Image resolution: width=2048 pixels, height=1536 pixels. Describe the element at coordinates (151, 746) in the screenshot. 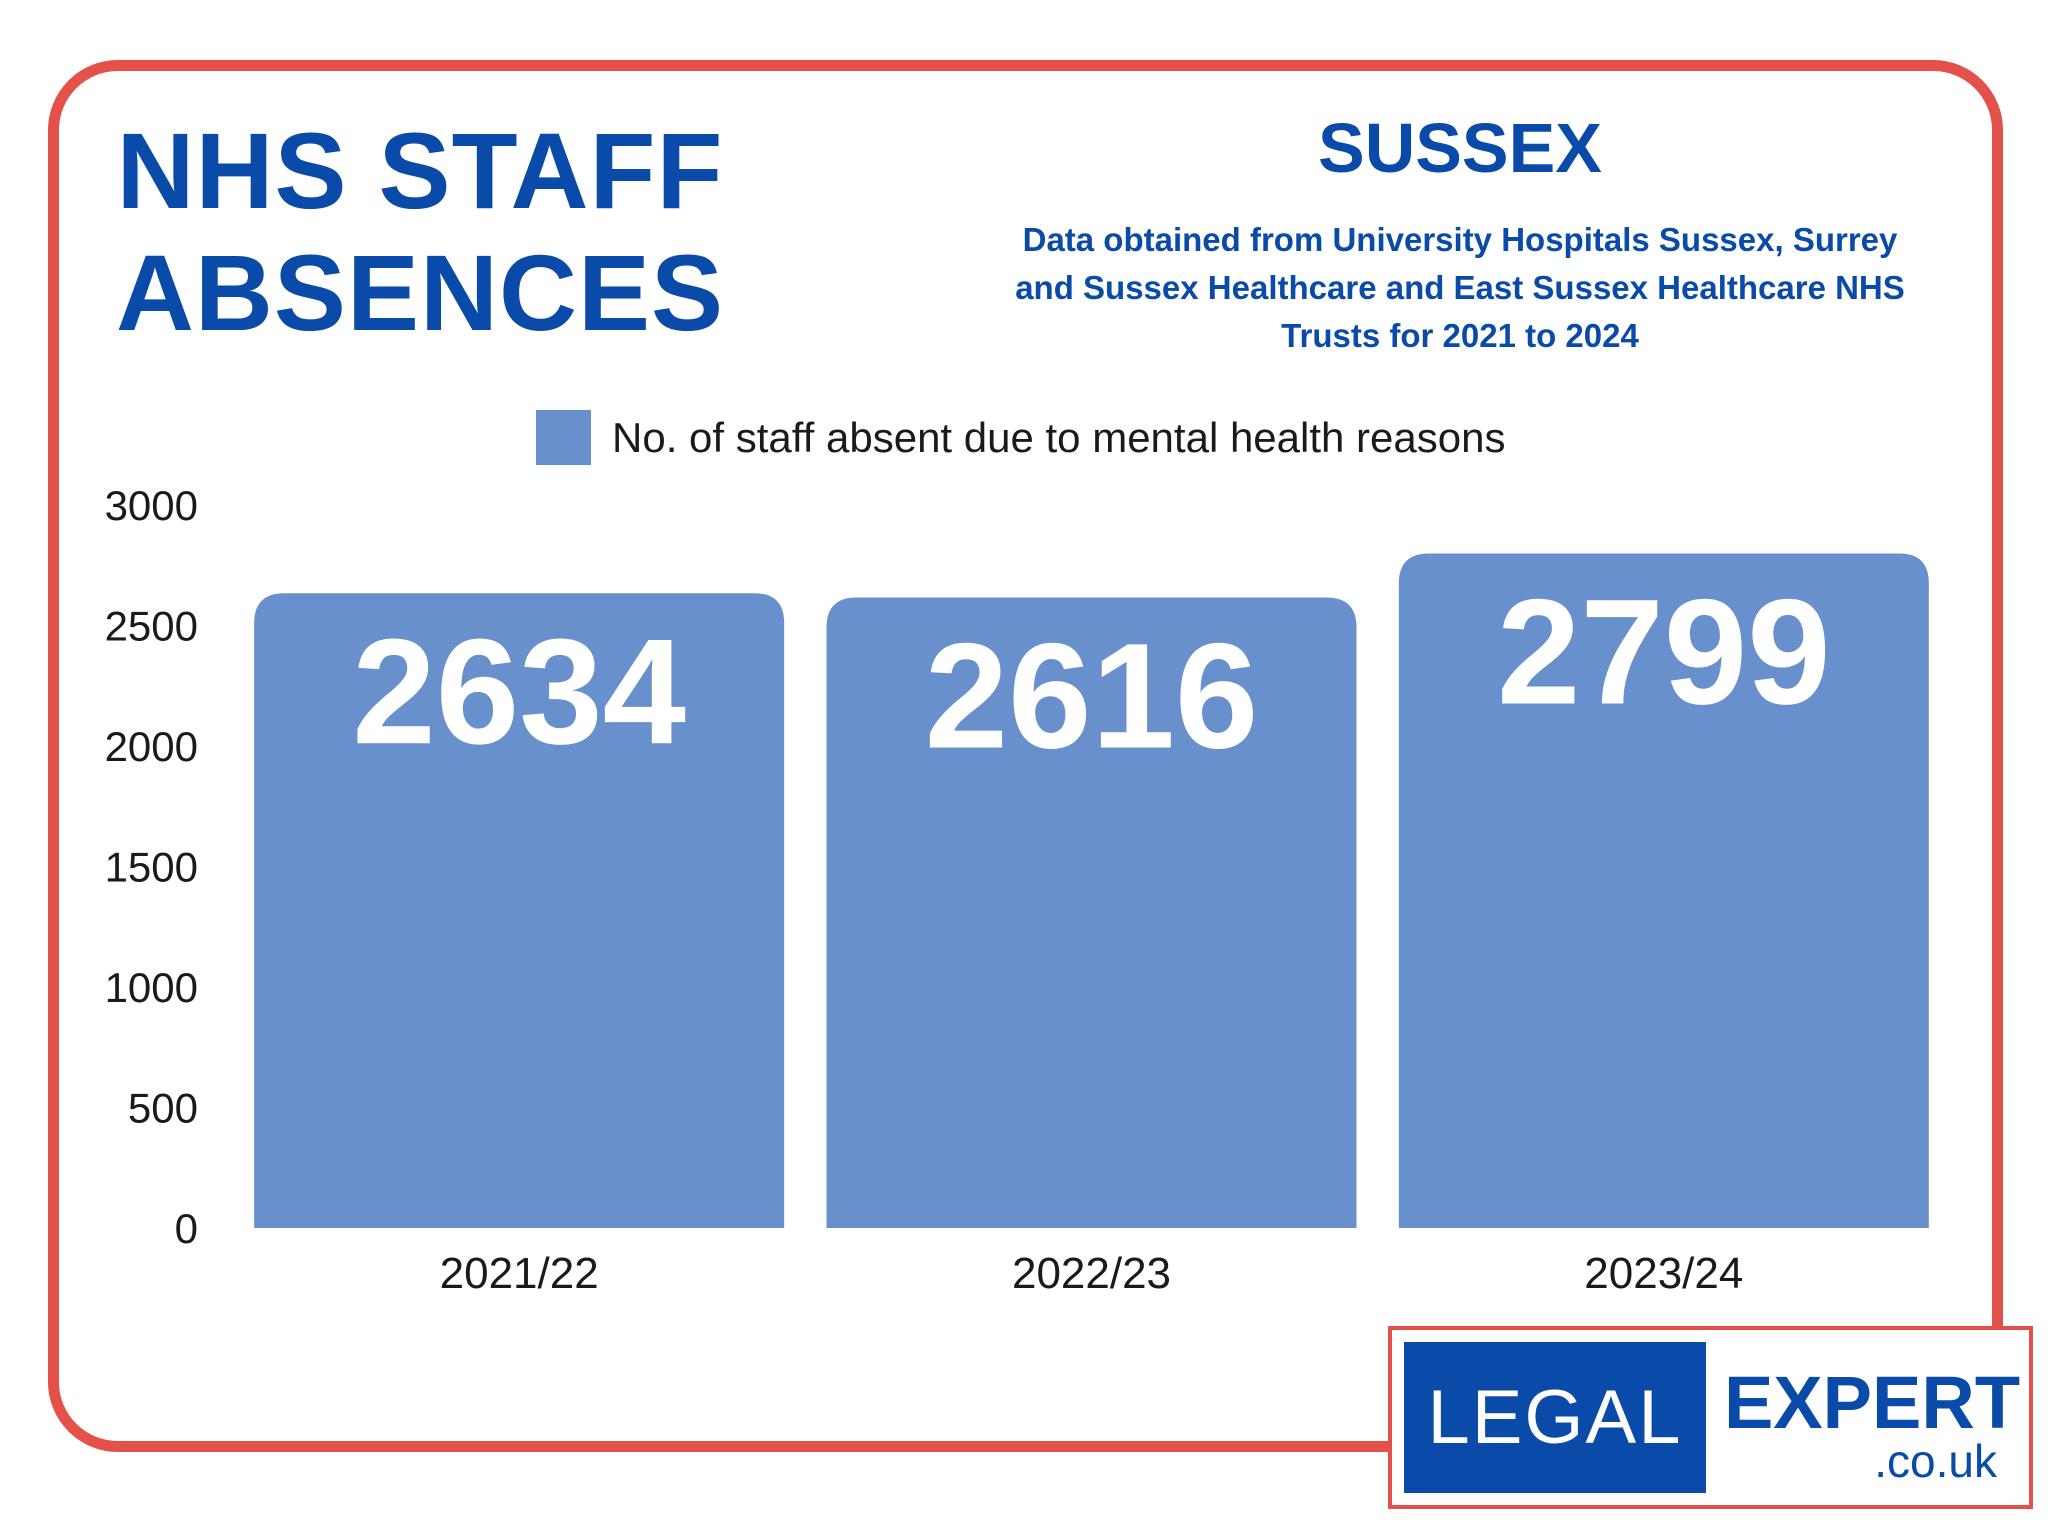

I see `y-tick-label: 2000` at that location.